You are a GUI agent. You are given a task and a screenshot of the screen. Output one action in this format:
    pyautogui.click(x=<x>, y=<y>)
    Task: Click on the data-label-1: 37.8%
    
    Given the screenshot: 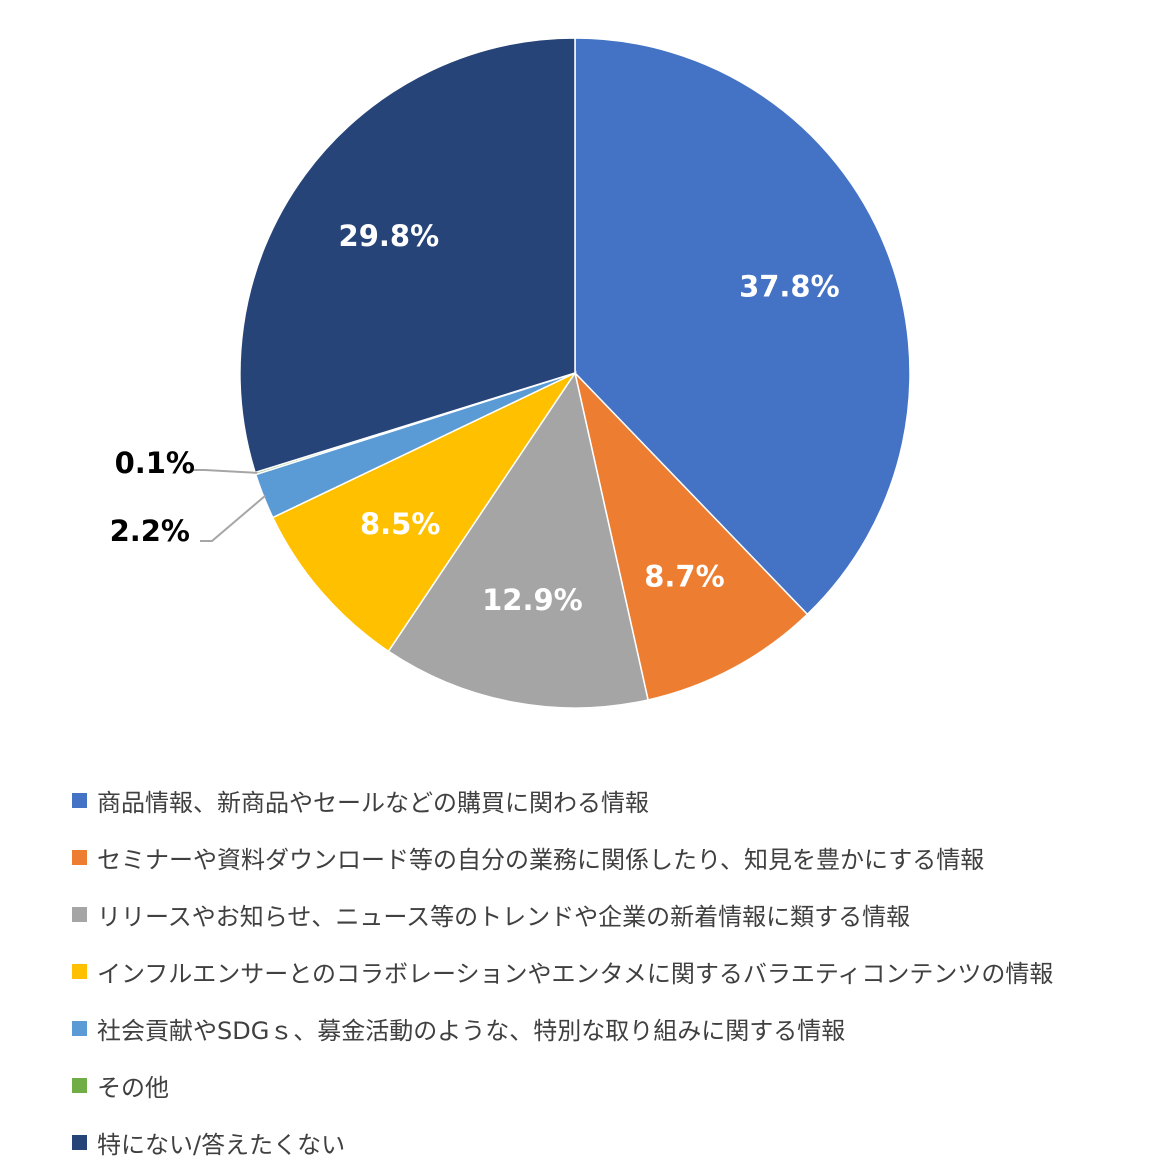 What is the action you would take?
    pyautogui.click(x=789, y=287)
    